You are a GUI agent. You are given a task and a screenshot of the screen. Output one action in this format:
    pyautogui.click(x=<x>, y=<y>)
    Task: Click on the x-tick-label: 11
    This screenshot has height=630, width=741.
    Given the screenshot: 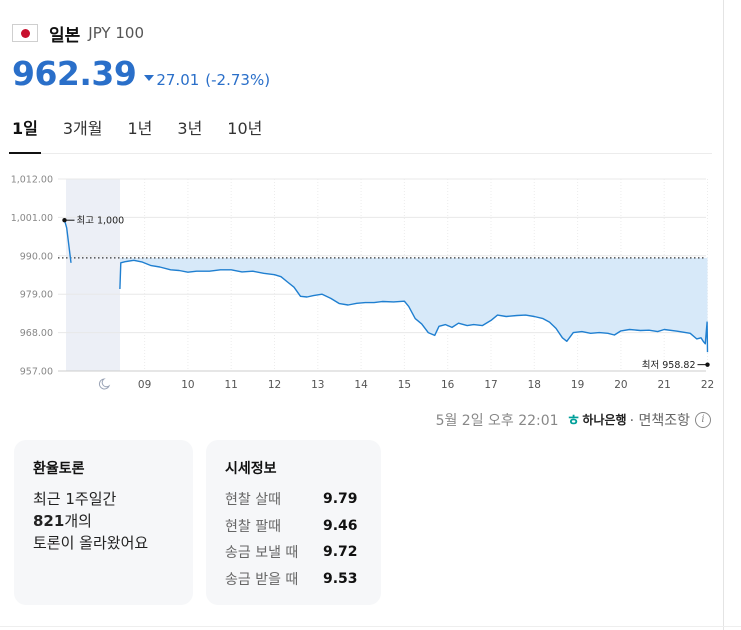 What is the action you would take?
    pyautogui.click(x=231, y=385)
    